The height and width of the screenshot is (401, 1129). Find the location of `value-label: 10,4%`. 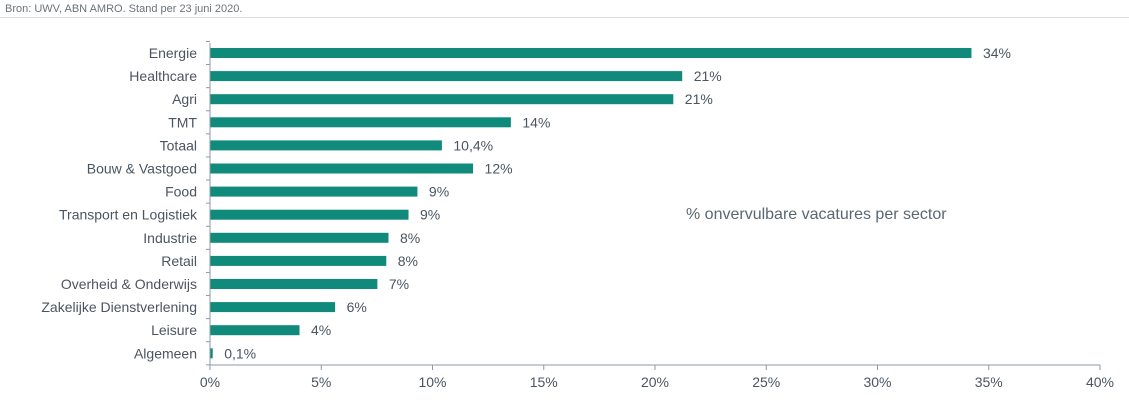

value-label: 10,4% is located at coordinates (473, 145).